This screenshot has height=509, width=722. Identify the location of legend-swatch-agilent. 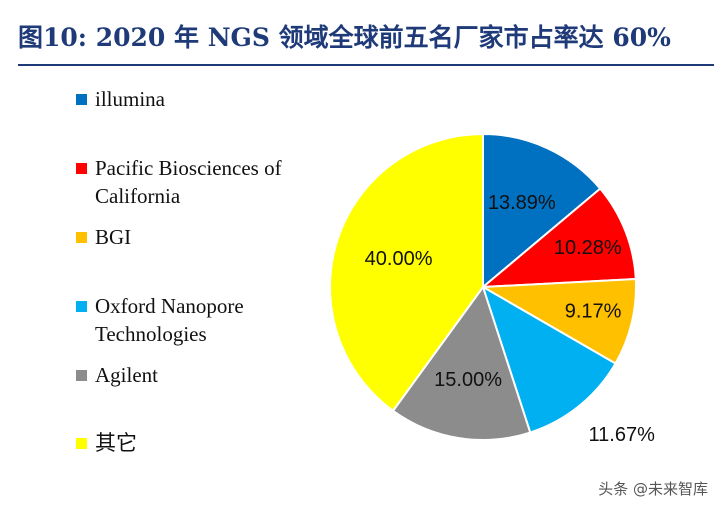
(81, 375).